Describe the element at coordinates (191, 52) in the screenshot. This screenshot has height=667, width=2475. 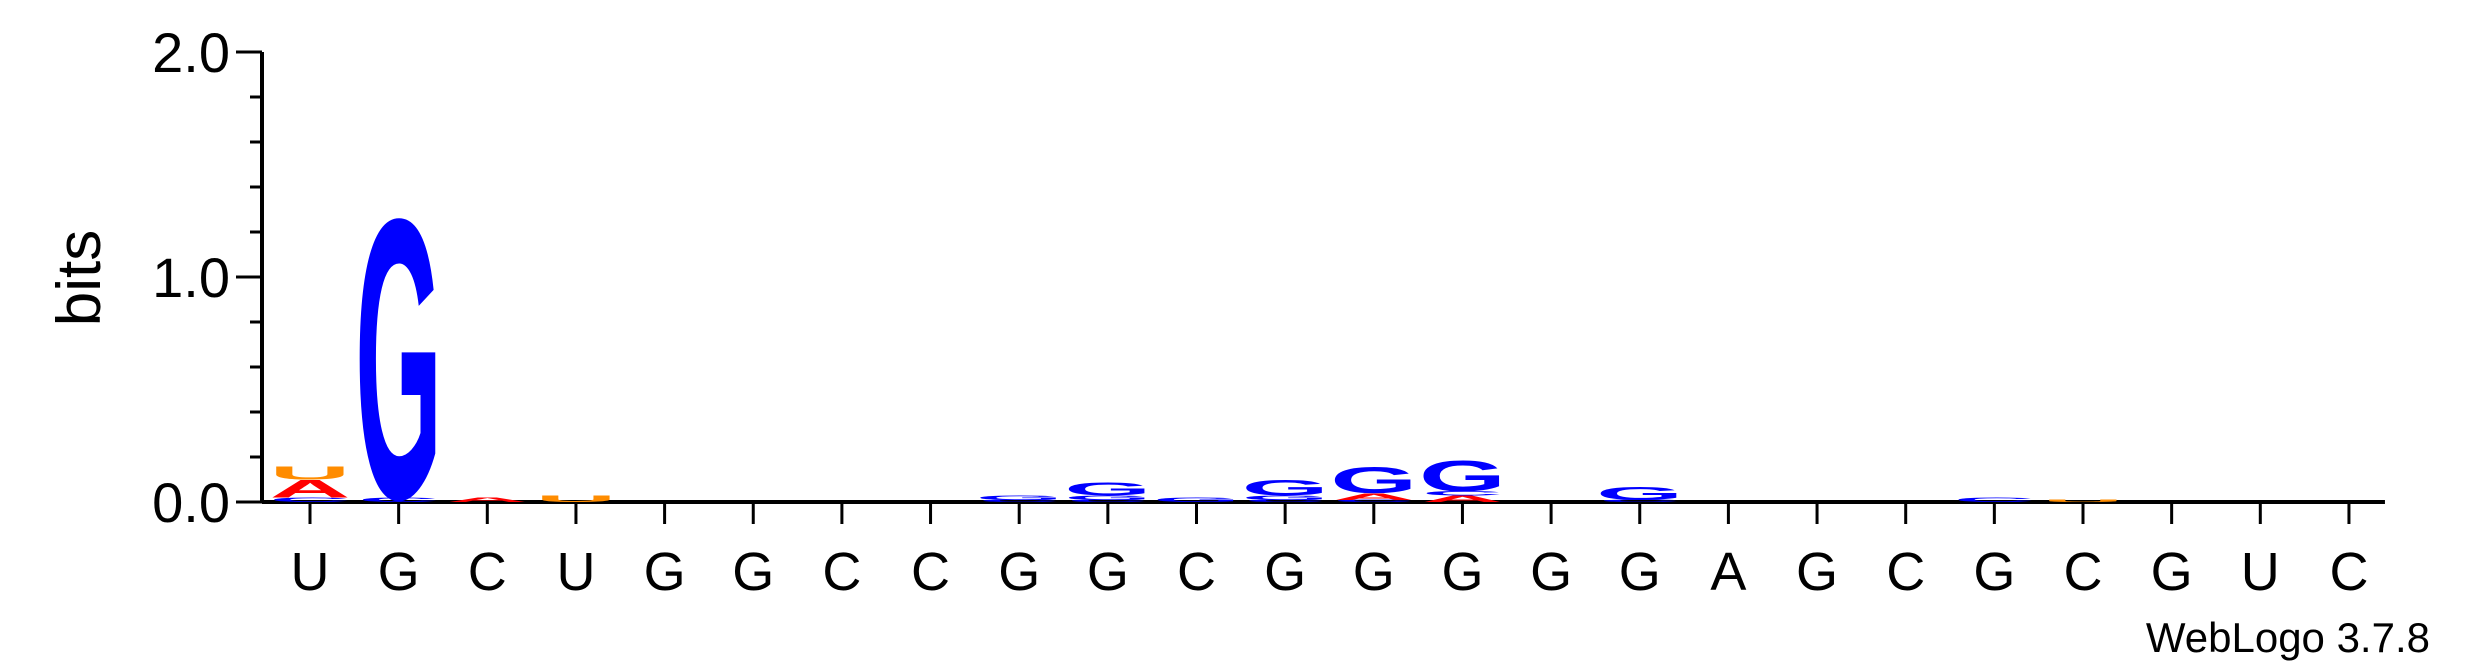
I see `y-tick-label: 2.0` at that location.